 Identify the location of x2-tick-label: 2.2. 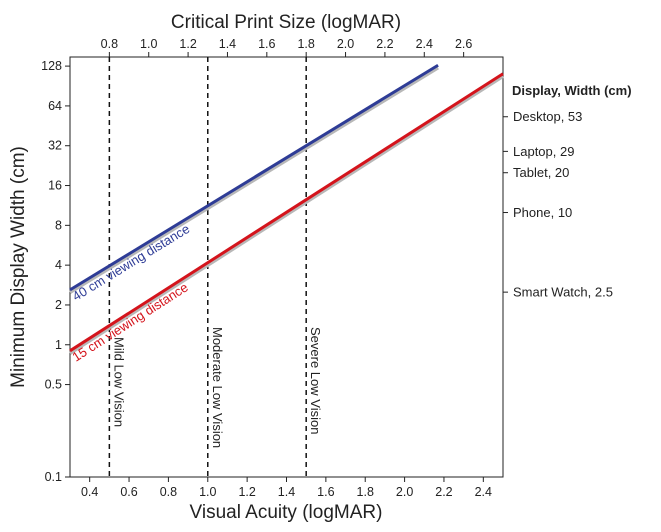
(384, 44).